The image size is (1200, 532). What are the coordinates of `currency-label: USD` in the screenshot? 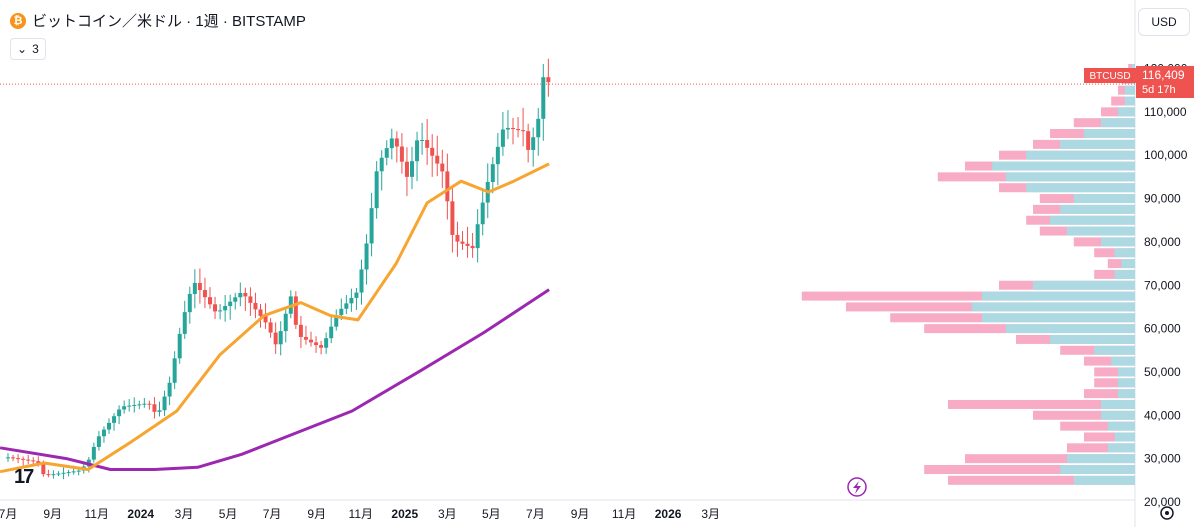 It's located at (1164, 22).